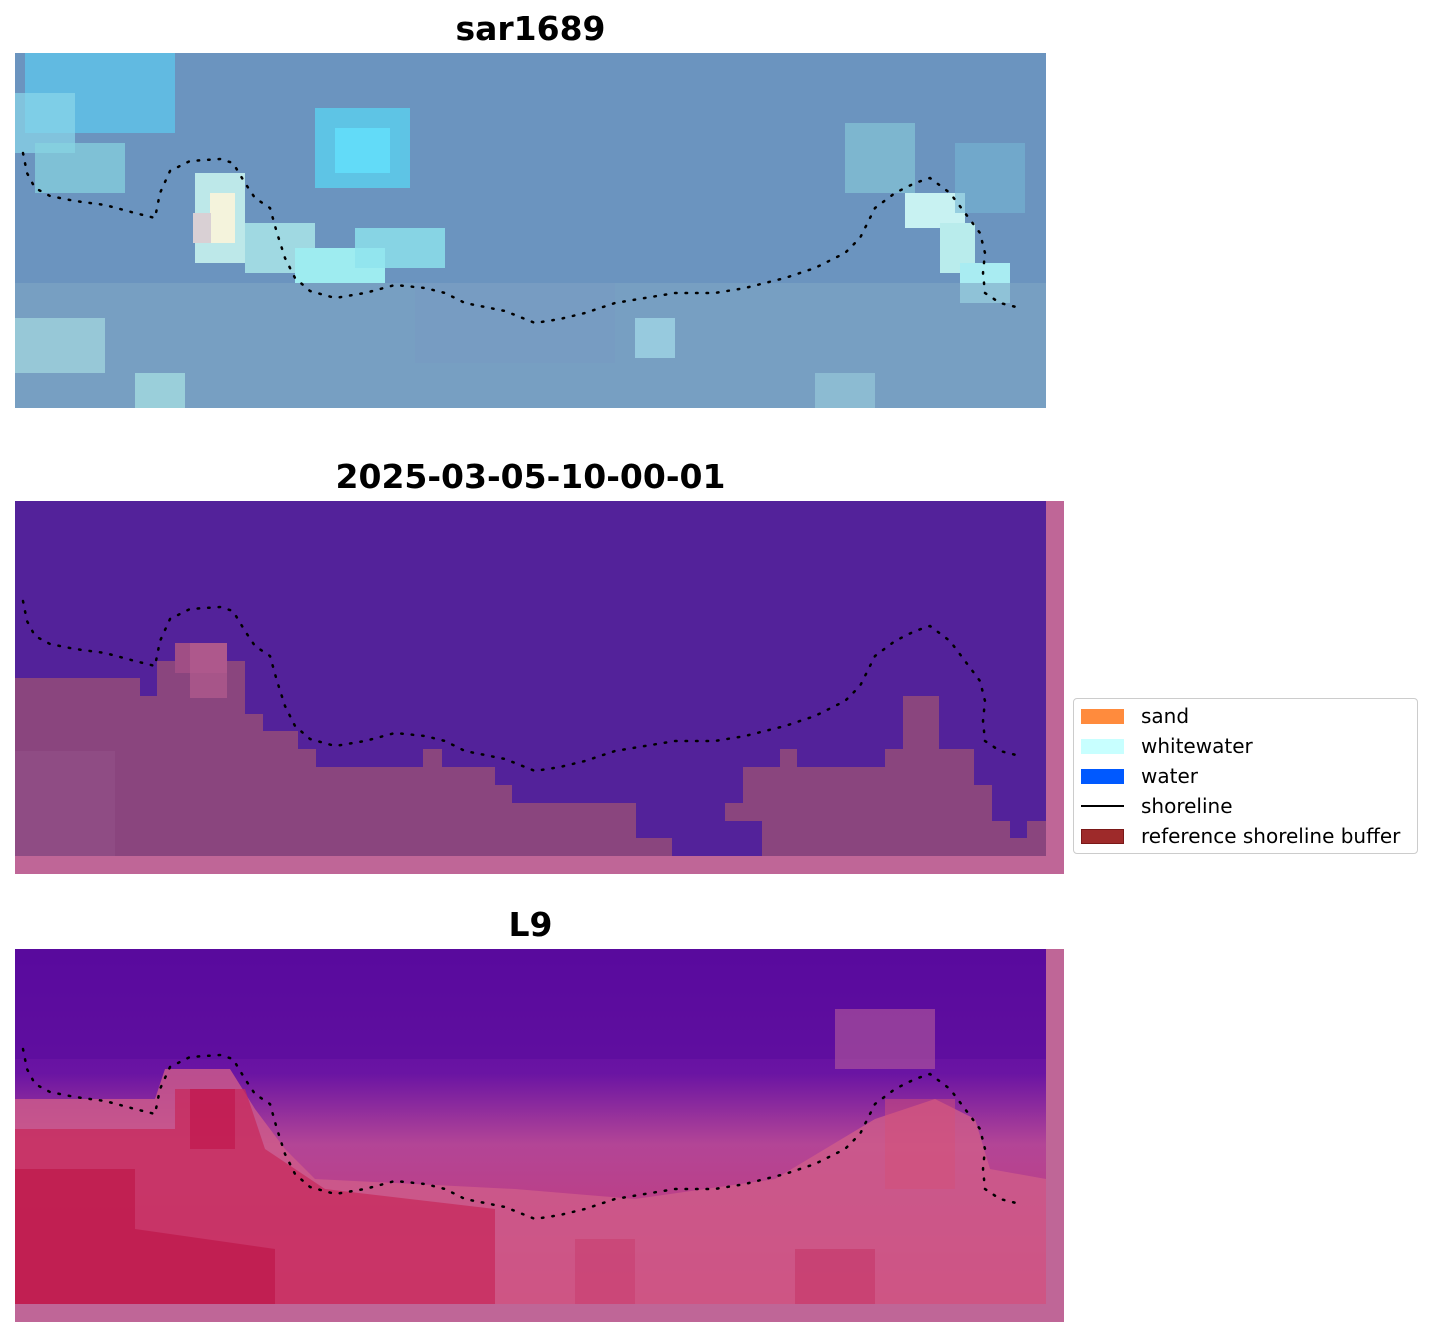 The width and height of the screenshot is (1435, 1337). Describe the element at coordinates (1197, 746) in the screenshot. I see `legend-label: whitewater` at that location.